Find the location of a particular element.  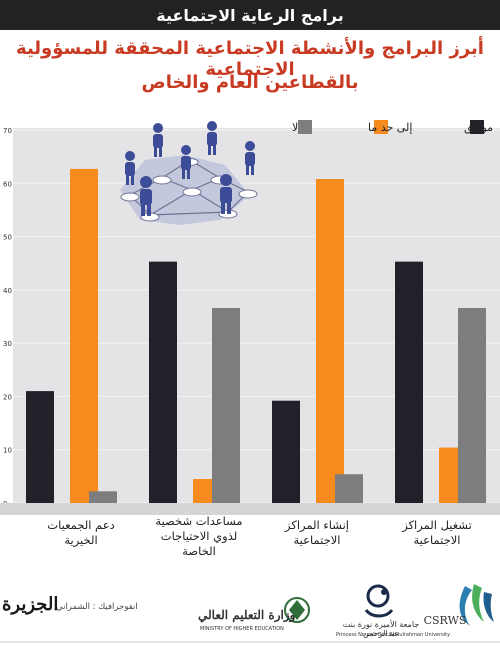

legend-label-somewhat: إلى حد ما is located at coordinates (390, 127).